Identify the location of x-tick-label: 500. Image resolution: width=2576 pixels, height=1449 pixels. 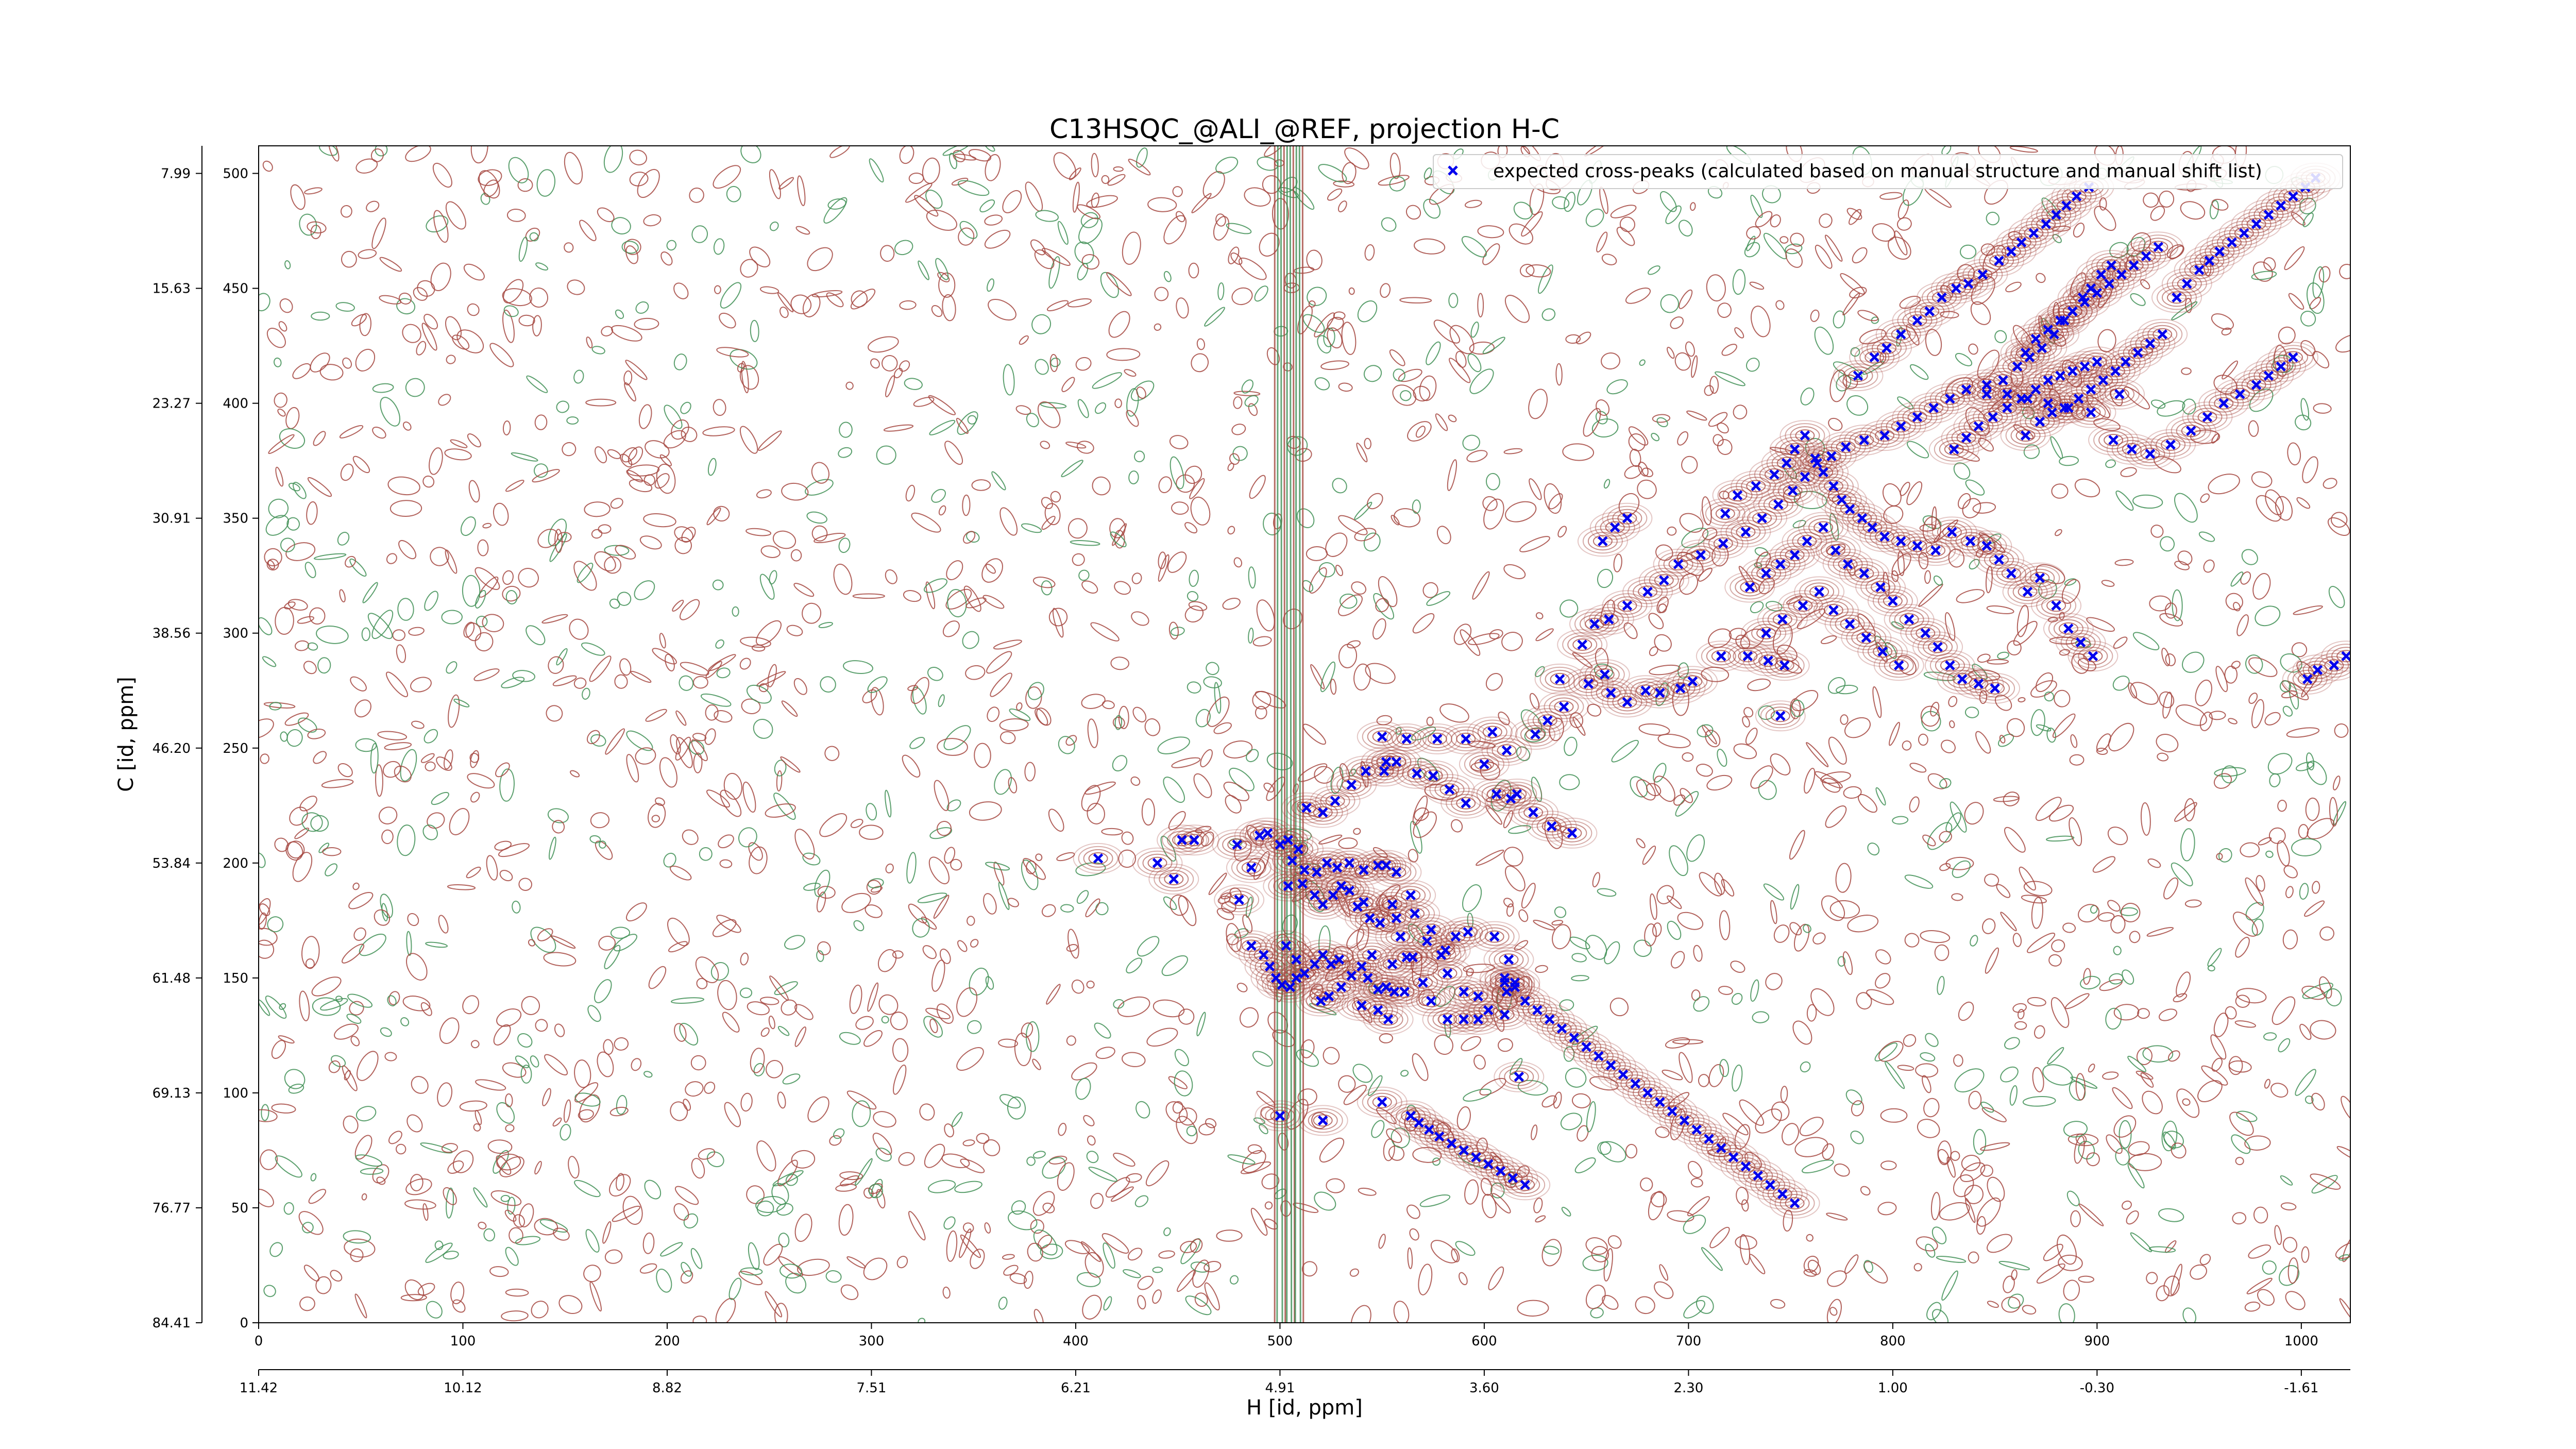
(1280, 1341).